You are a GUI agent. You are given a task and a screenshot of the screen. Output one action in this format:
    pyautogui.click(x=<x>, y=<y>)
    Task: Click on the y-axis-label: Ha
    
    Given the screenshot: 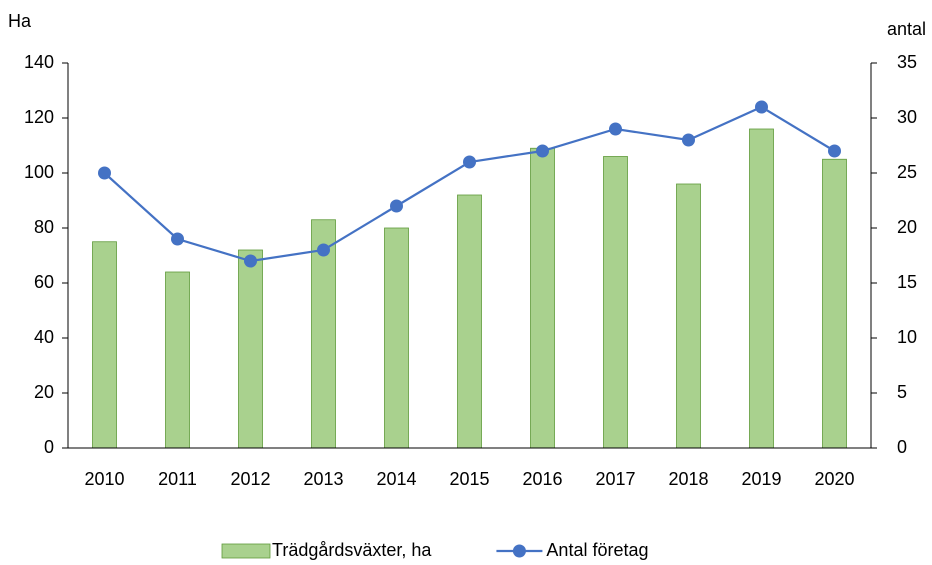 What is the action you would take?
    pyautogui.click(x=20, y=21)
    